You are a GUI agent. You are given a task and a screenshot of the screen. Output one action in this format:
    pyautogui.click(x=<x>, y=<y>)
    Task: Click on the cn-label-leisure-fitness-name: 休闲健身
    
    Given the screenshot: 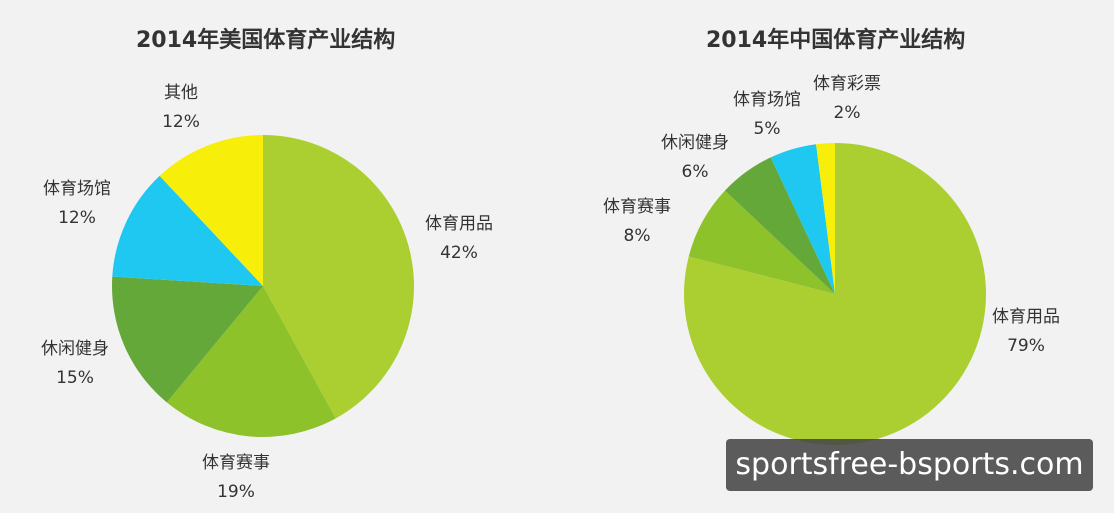 What is the action you would take?
    pyautogui.click(x=695, y=143)
    